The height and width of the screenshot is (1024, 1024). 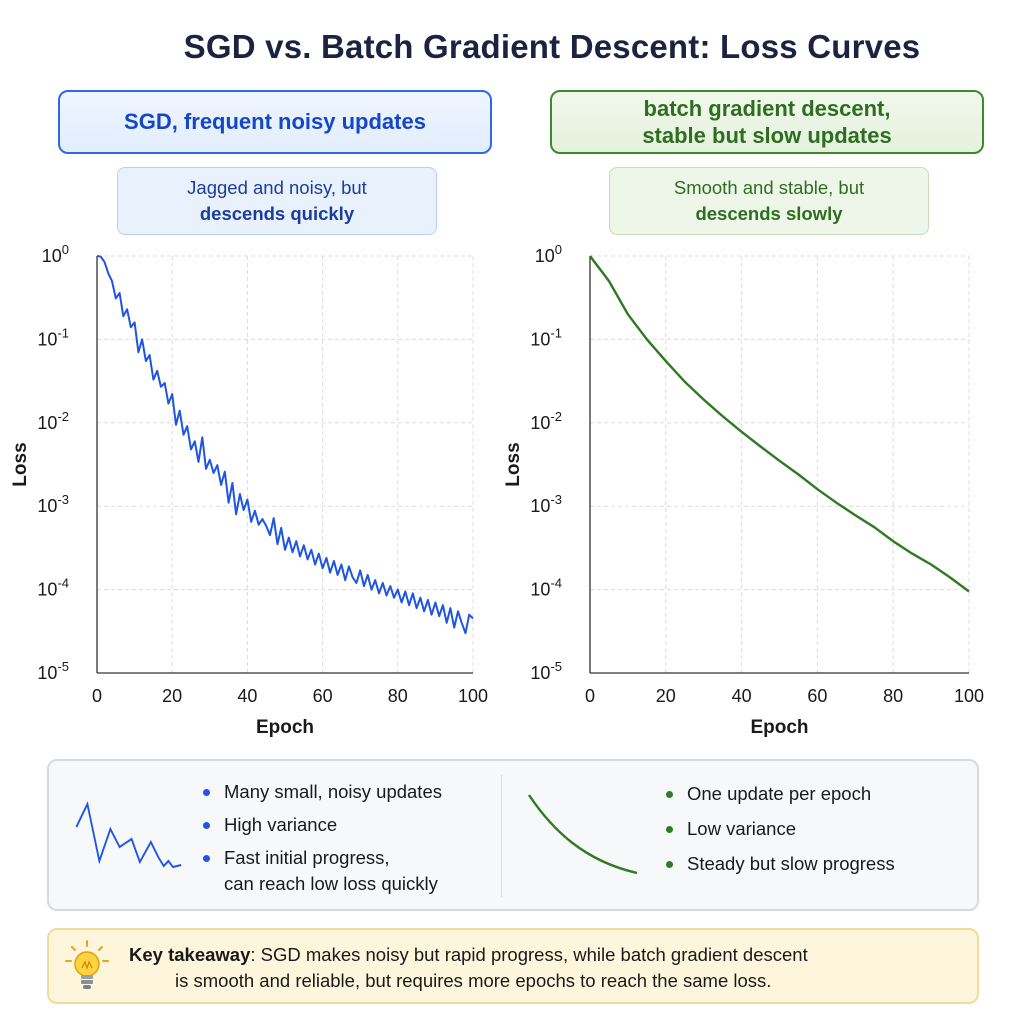 I want to click on sgd-method-label: SGD, frequent noisy updates, so click(x=275, y=122).